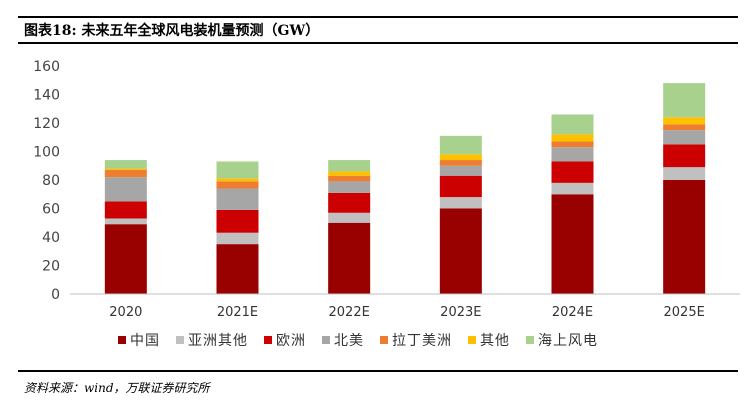  What do you see at coordinates (51, 238) in the screenshot?
I see `y-tick-label: 40` at bounding box center [51, 238].